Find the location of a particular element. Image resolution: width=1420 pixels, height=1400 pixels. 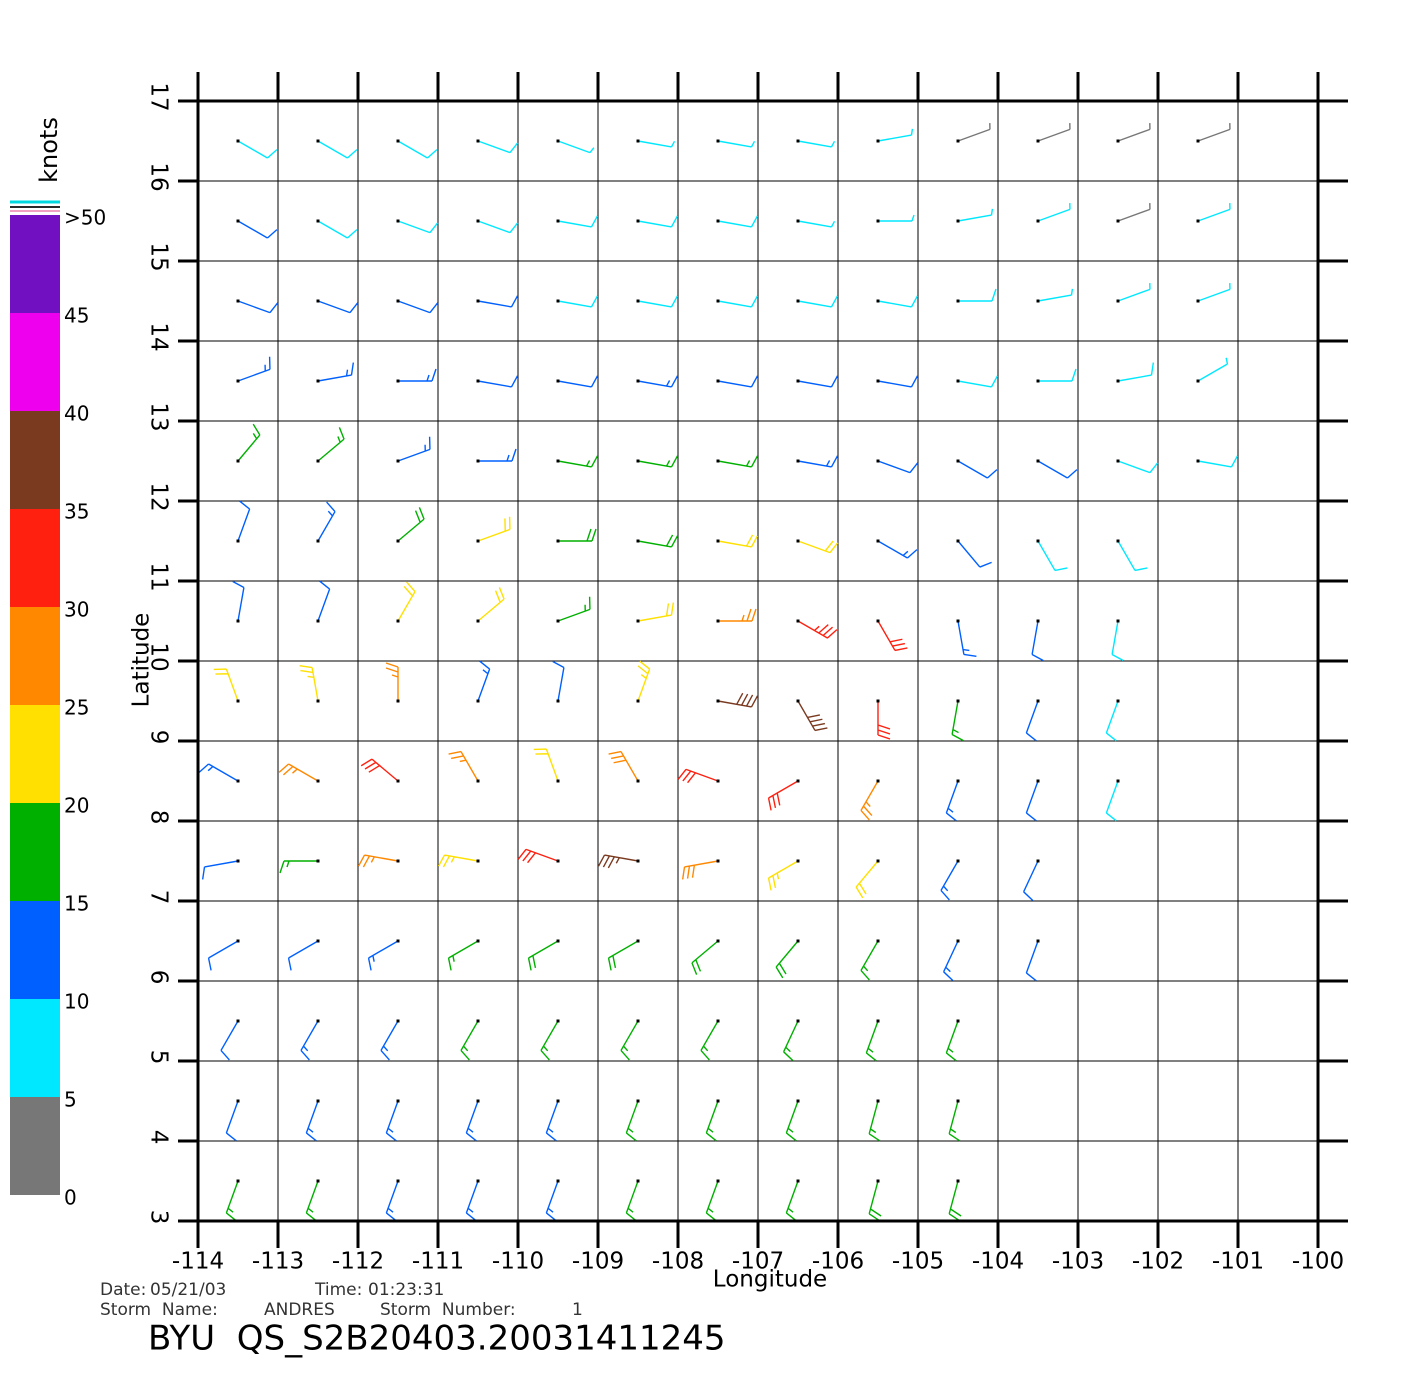

y-tick-label: 9 is located at coordinates (159, 737).